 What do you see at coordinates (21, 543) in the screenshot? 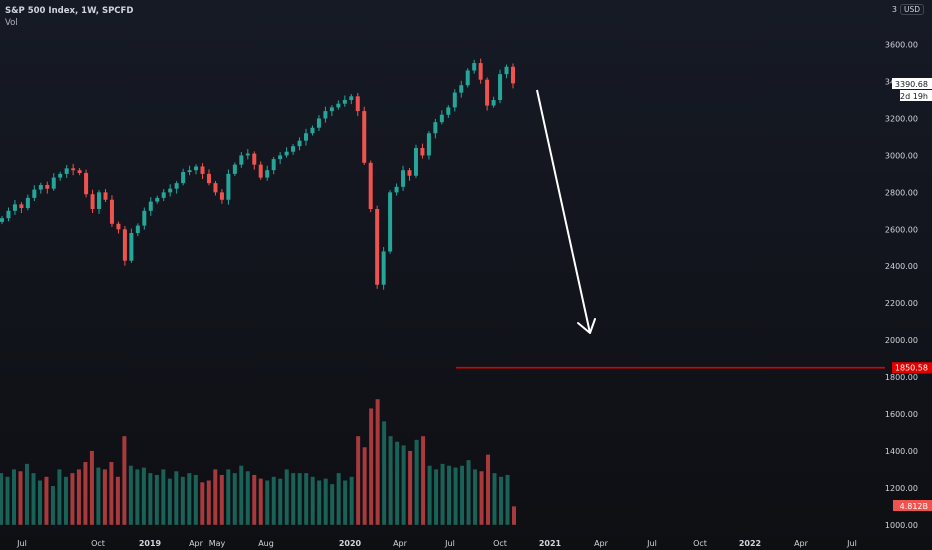
I see `x-tick-label: Jul` at bounding box center [21, 543].